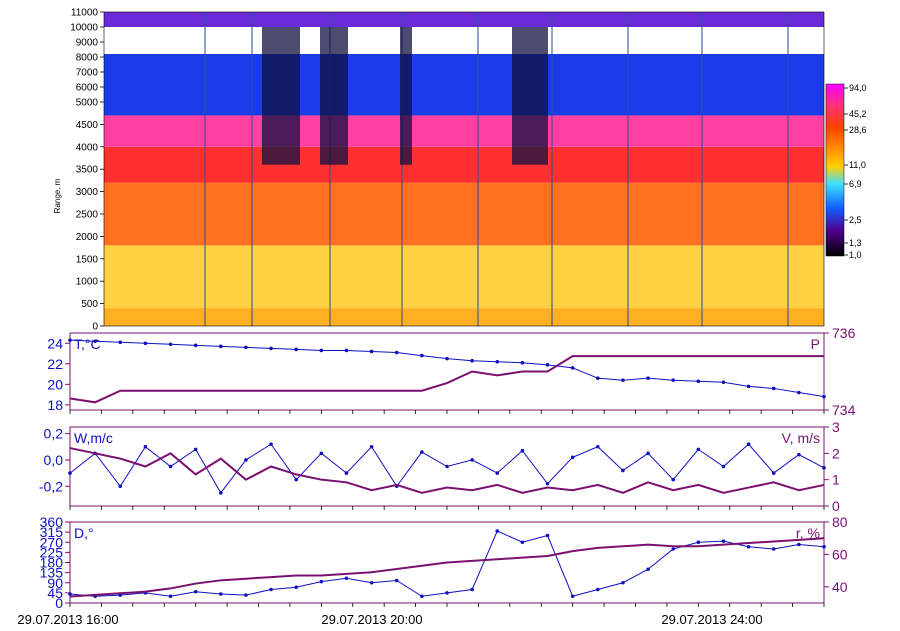 The width and height of the screenshot is (900, 631). Describe the element at coordinates (371, 619) in the screenshot. I see `x-tick-label-2000: 29.07.2013 20:00` at that location.